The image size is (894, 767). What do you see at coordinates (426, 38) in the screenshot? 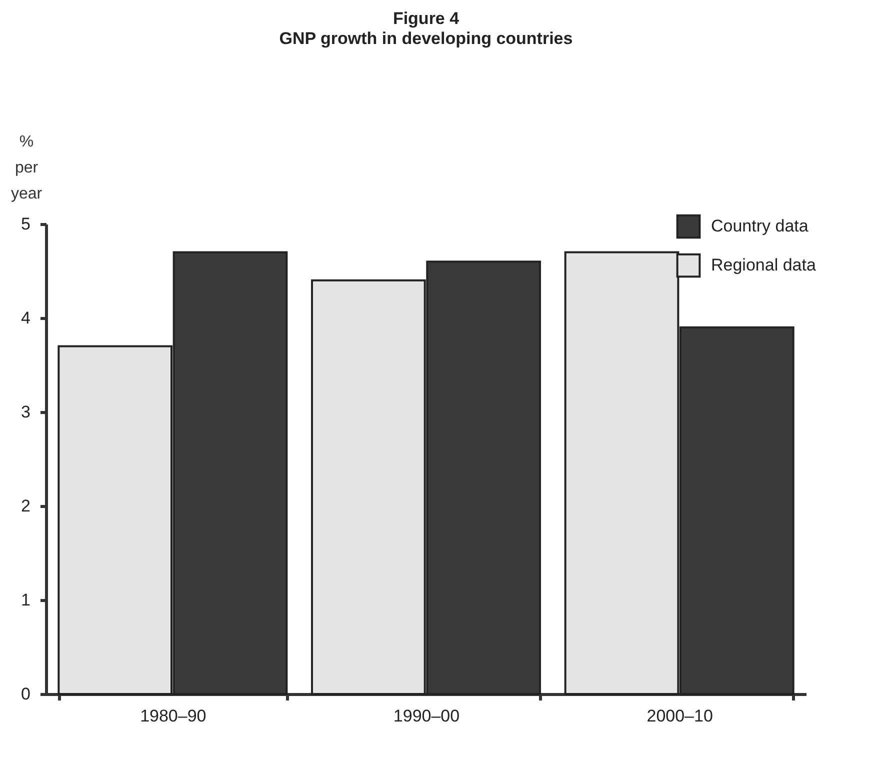
I see `chart-subtitle: GNP growth in developing countries` at bounding box center [426, 38].